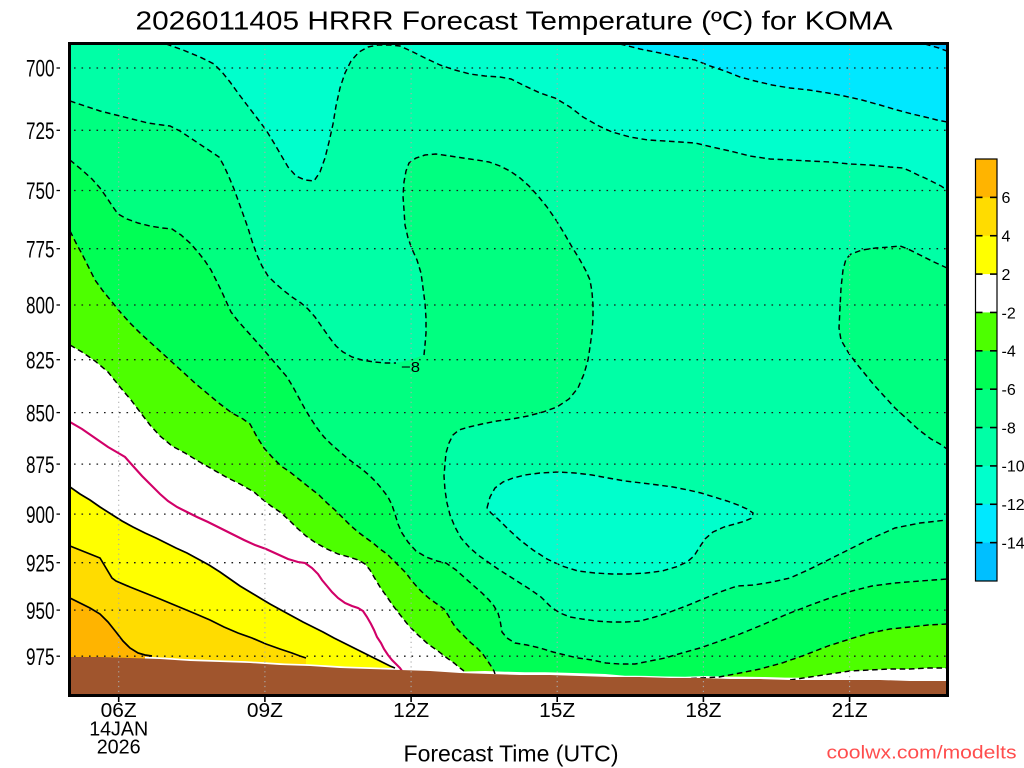 This screenshot has width=1024, height=768. Describe the element at coordinates (410, 367) in the screenshot. I see `svg-text: −8` at that location.